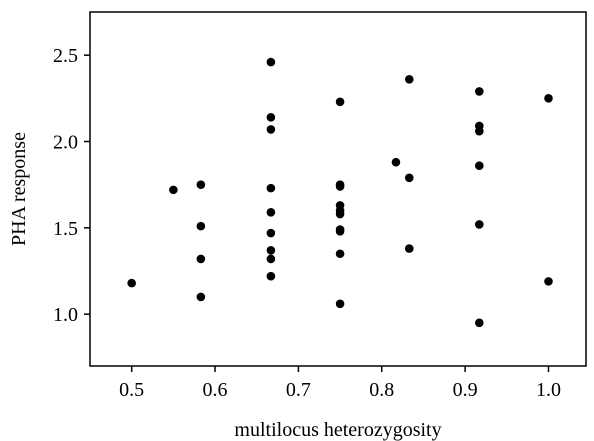 This screenshot has width=594, height=441. What do you see at coordinates (65, 56) in the screenshot?
I see `y-tick-label: 2.5` at bounding box center [65, 56].